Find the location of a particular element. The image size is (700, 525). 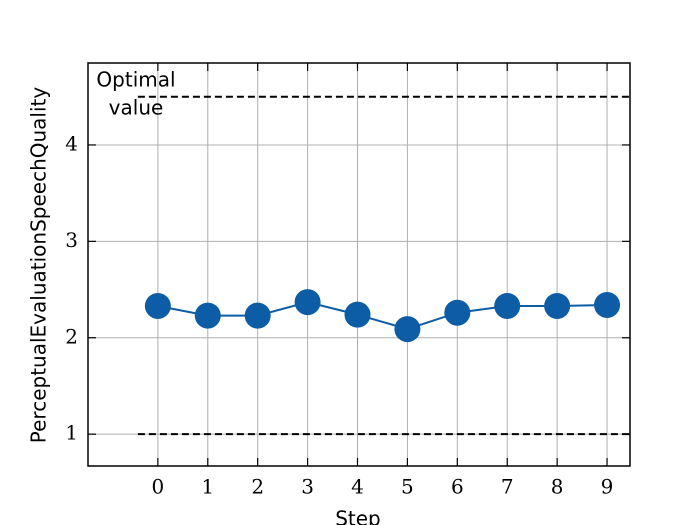

y-tick-label: 1 is located at coordinates (71, 433).